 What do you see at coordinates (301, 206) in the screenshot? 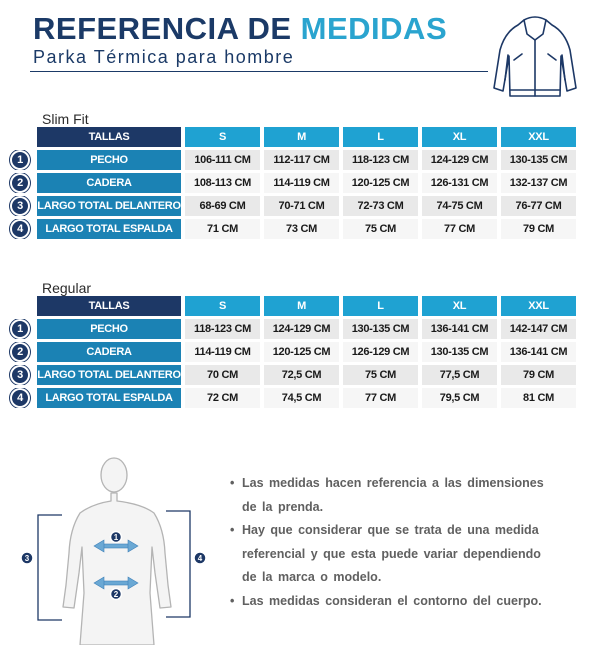
I see `table-cell: 70-71 CM` at bounding box center [301, 206].